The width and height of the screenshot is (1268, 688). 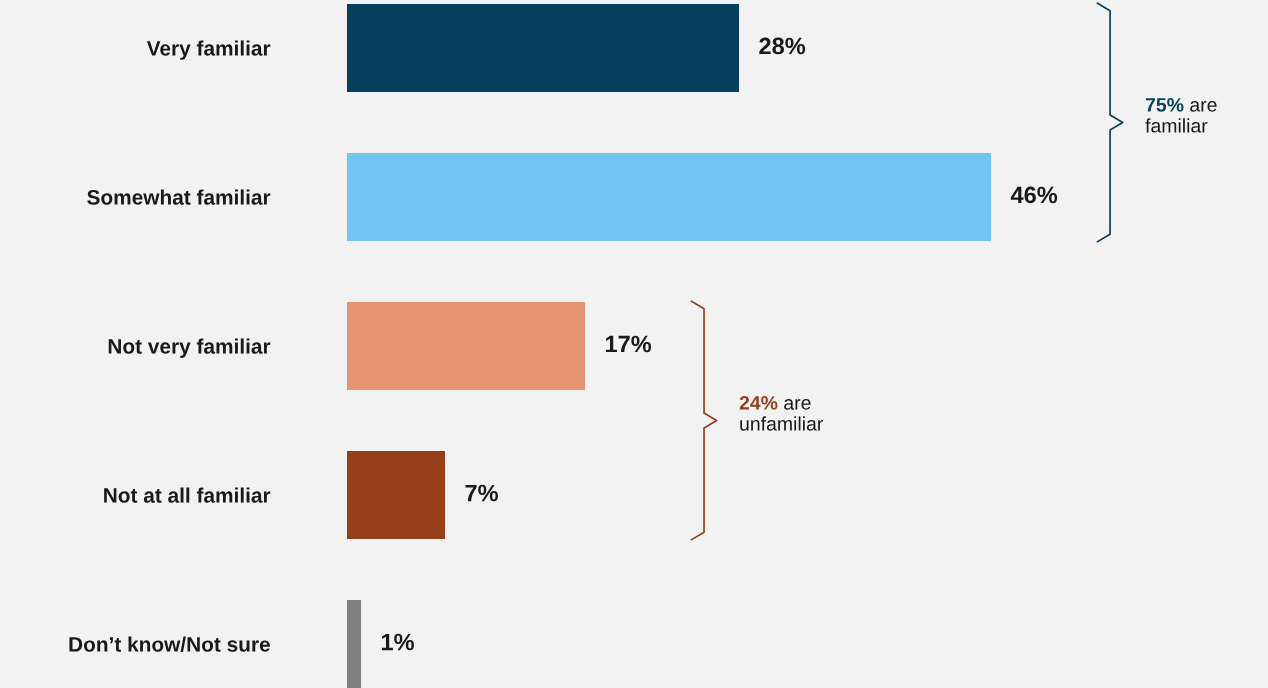 What do you see at coordinates (1181, 115) in the screenshot?
I see `text: 75% are familiar` at bounding box center [1181, 115].